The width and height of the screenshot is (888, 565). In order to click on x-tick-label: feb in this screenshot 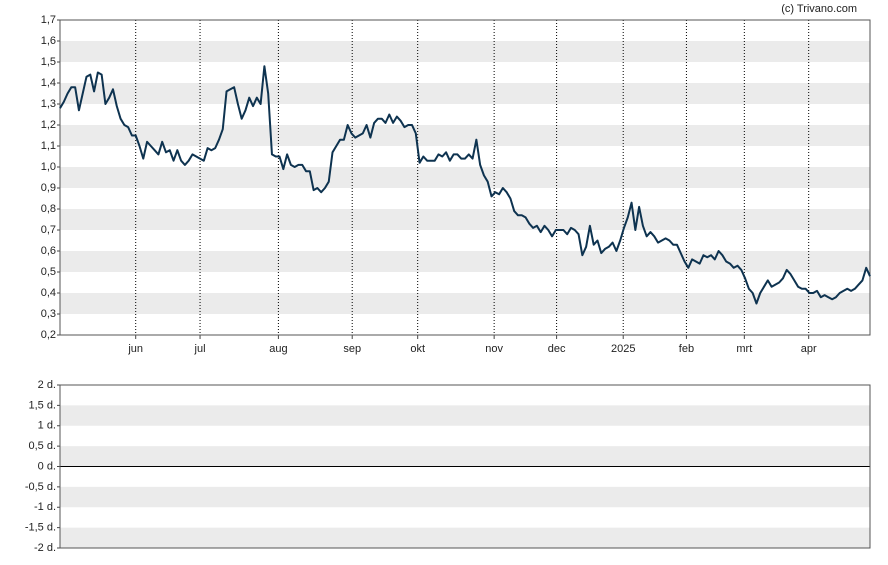, I will do `click(686, 349)`.